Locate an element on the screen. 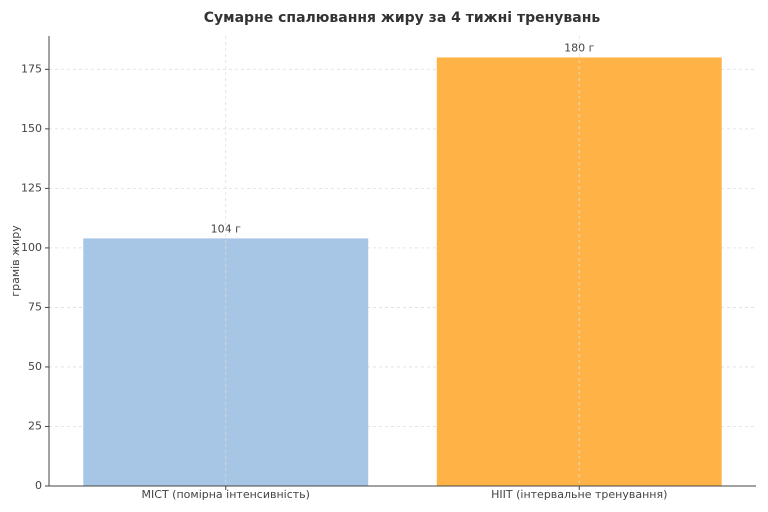 The image size is (768, 512). y-tick-label: 50 is located at coordinates (35, 366).